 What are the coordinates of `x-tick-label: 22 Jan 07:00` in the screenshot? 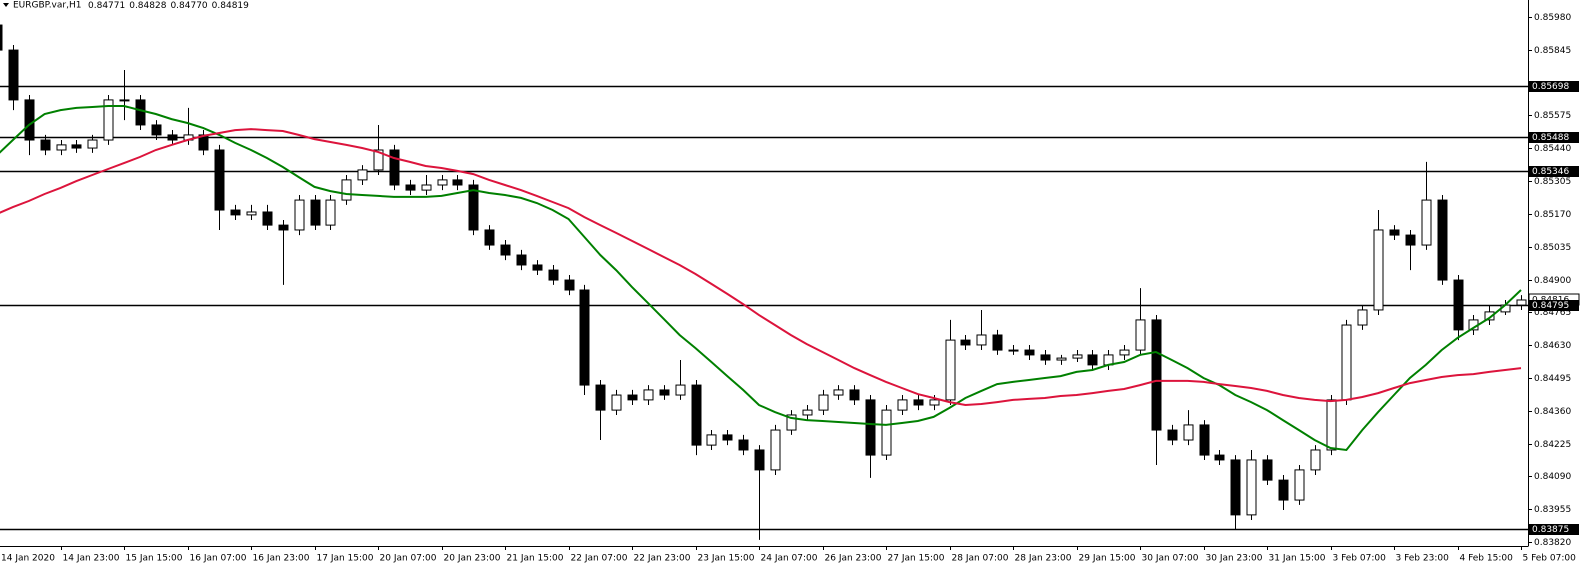 It's located at (599, 559).